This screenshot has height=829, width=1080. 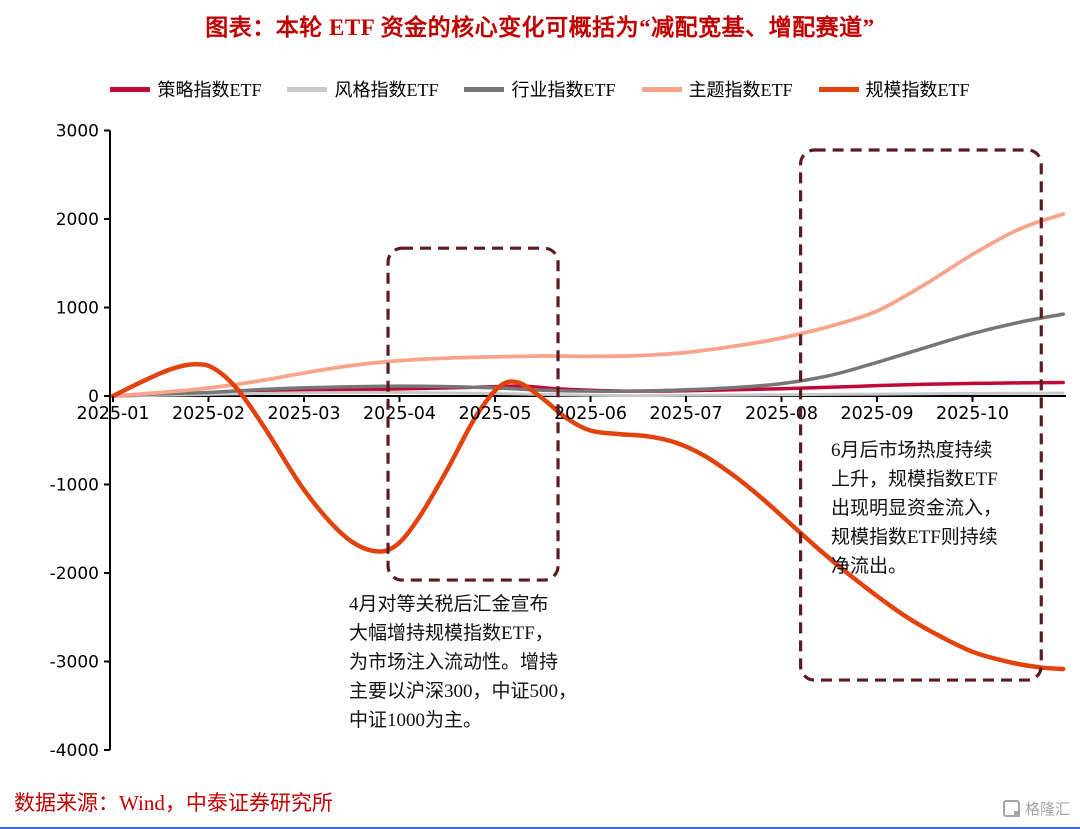 I want to click on chart-legend: 策略指数ETF 风格指数ETF 行业指数ETF 主题指数ETF 规模指数ETF, so click(x=540, y=89).